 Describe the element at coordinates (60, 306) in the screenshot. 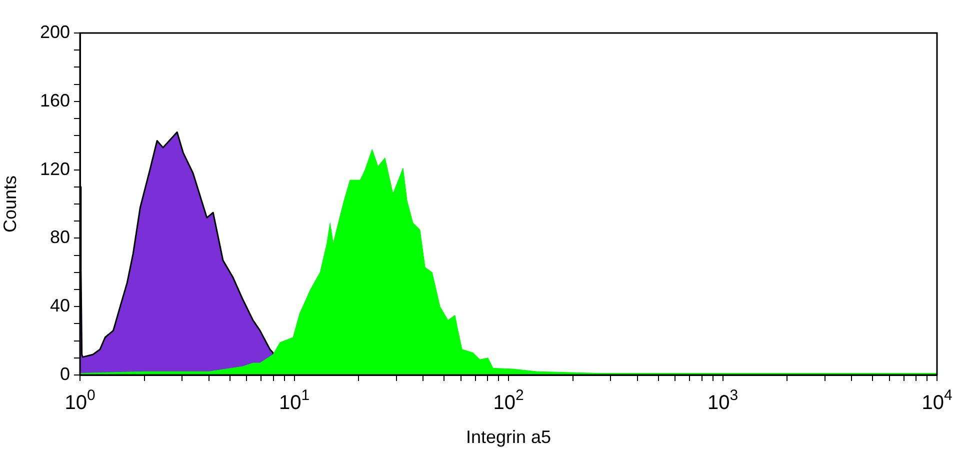

I see `y-tick-label: 40` at that location.